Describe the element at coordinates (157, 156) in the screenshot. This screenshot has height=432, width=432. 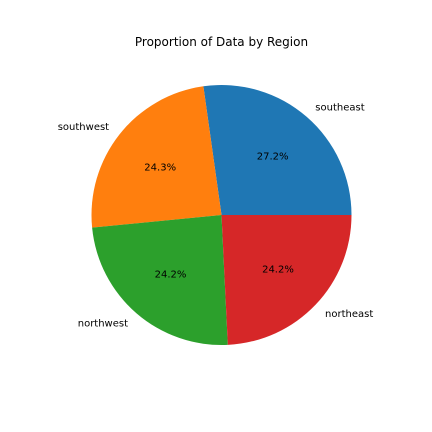
I see `pie-slice-southwest` at that location.